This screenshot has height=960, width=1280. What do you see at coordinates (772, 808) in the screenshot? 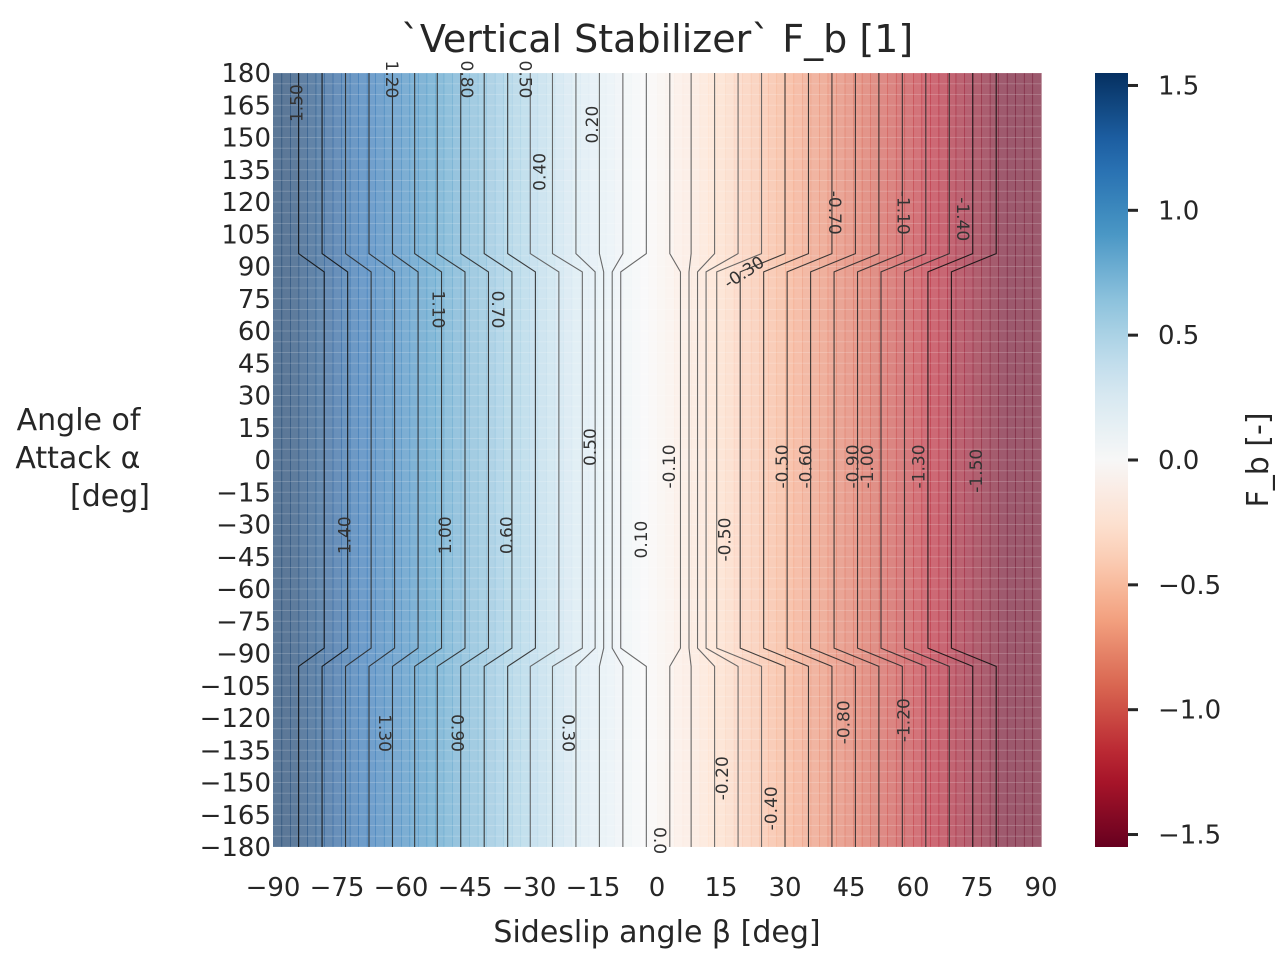
I see `contour-label: -0.40` at bounding box center [772, 808].